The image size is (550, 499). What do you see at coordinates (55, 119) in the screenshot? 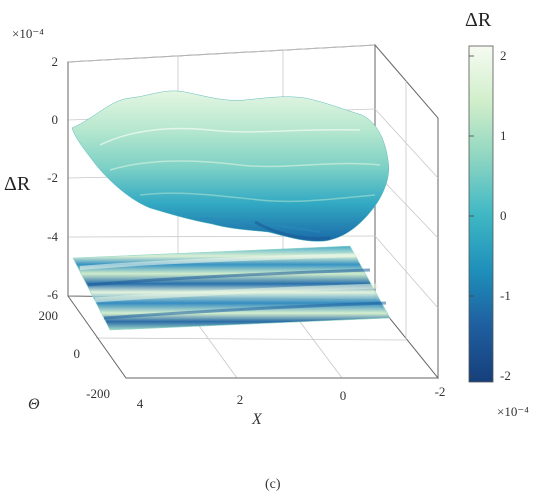
I see `z-tick-label: 0` at bounding box center [55, 119].